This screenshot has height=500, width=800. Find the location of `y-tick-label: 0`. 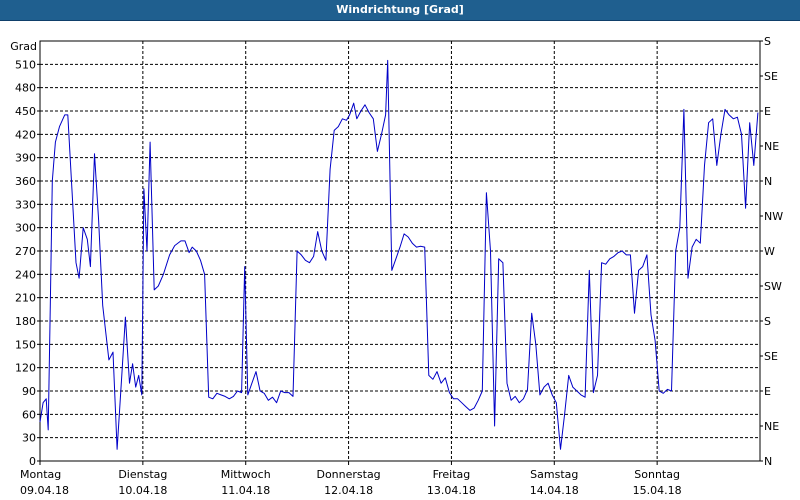

y-tick-label: 0 is located at coordinates (32, 461).